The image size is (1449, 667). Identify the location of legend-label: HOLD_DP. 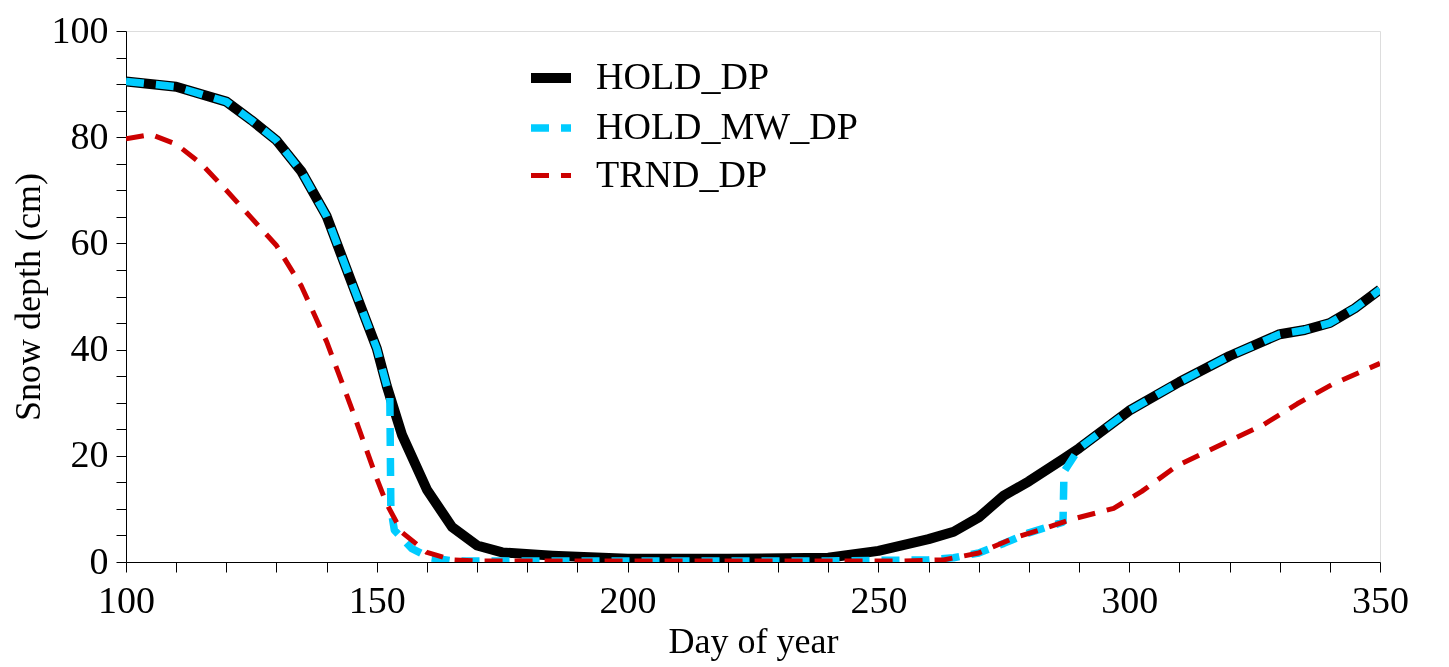
(683, 76).